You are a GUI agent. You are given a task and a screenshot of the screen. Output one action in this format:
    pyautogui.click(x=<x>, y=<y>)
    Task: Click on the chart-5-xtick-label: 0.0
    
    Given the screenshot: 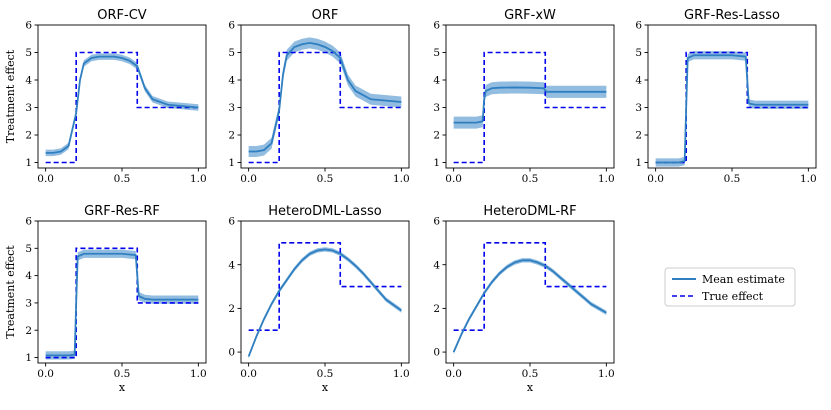 What is the action you would take?
    pyautogui.click(x=248, y=374)
    